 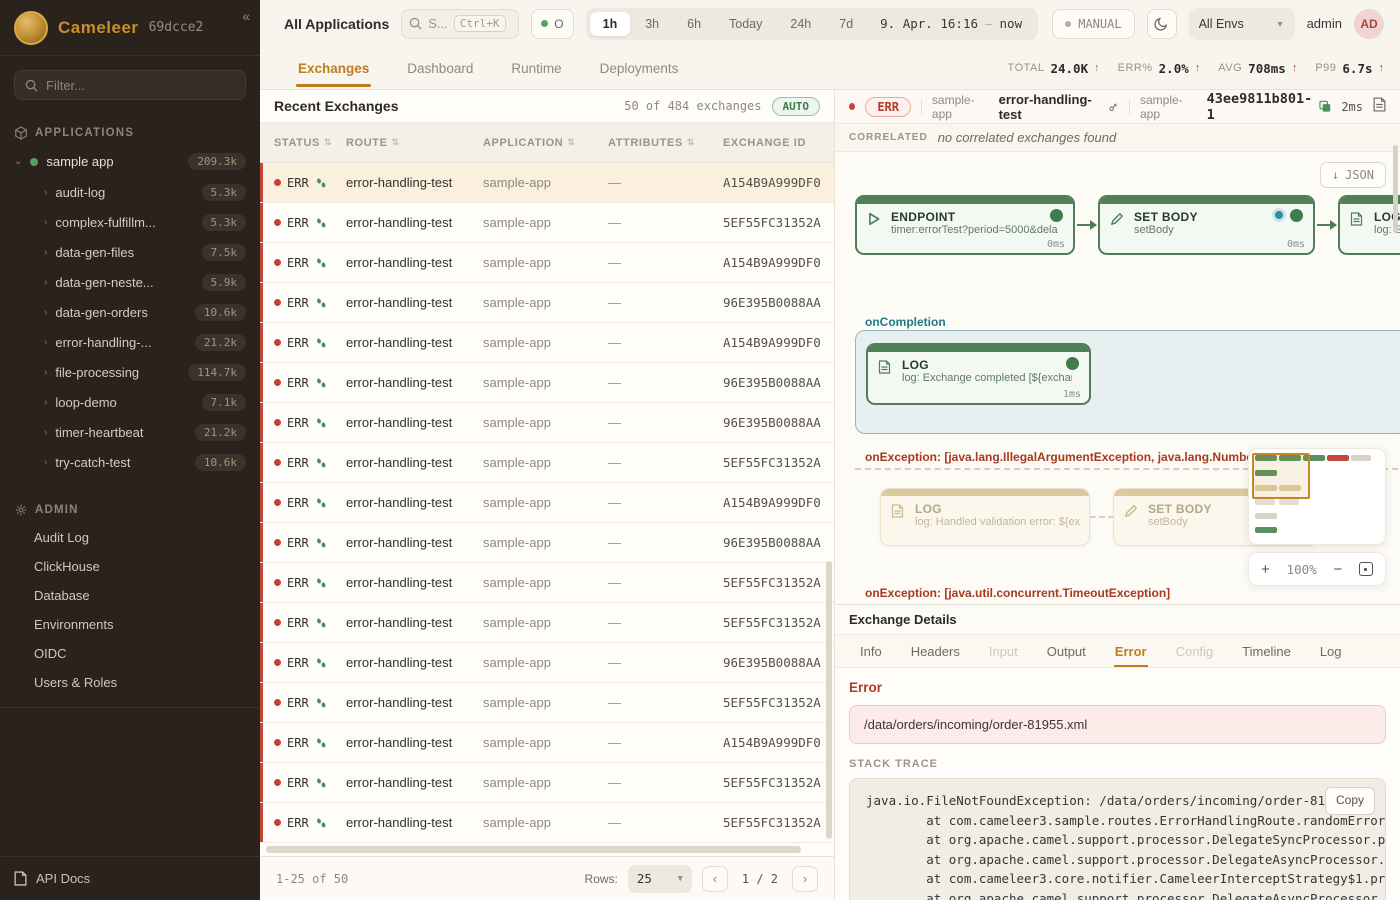 I want to click on detail-tab: Info, so click(x=871, y=651).